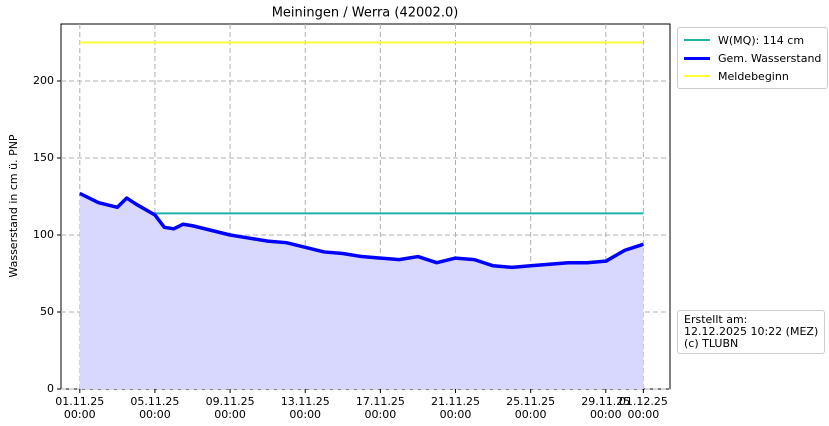  What do you see at coordinates (761, 40) in the screenshot?
I see `legend-label: W(MQ): 114 cm` at bounding box center [761, 40].